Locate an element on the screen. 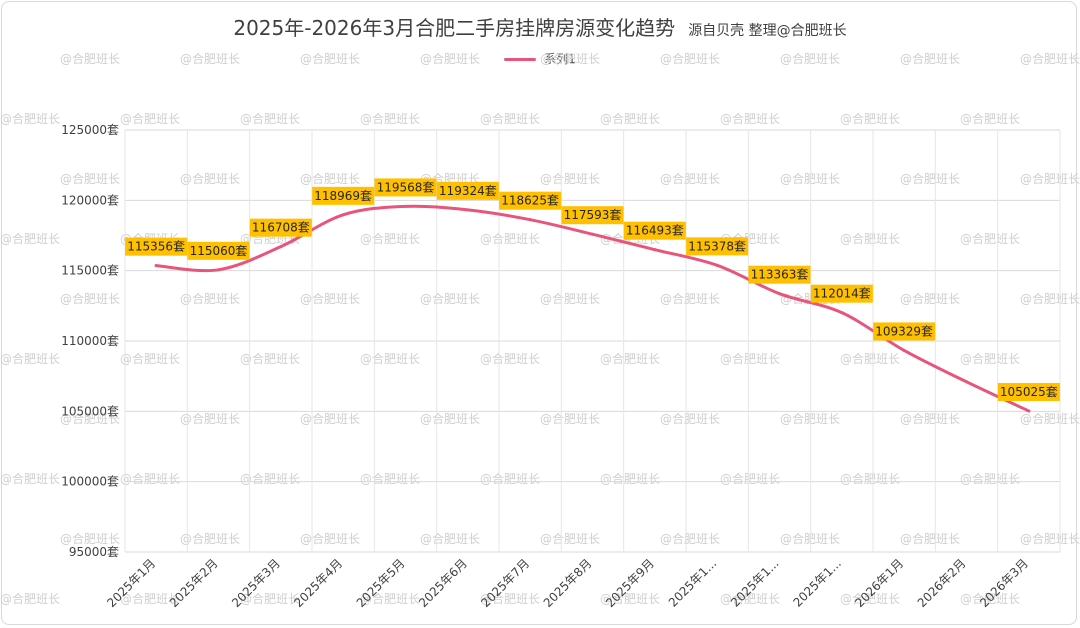 The height and width of the screenshot is (628, 1080). data-label-text: 115378套 is located at coordinates (717, 246).